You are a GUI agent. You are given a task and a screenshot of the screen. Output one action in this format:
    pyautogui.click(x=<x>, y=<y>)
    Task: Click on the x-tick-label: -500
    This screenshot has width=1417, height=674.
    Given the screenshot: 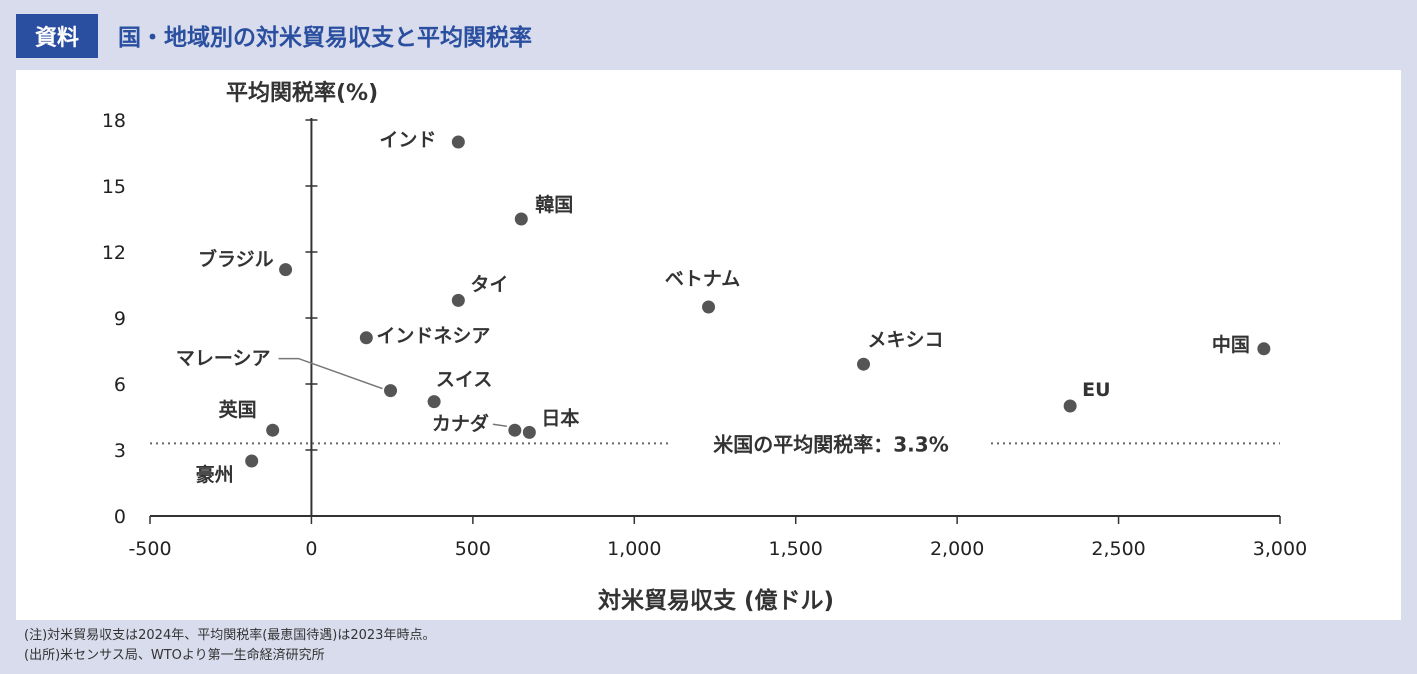 What is the action you would take?
    pyautogui.click(x=149, y=549)
    